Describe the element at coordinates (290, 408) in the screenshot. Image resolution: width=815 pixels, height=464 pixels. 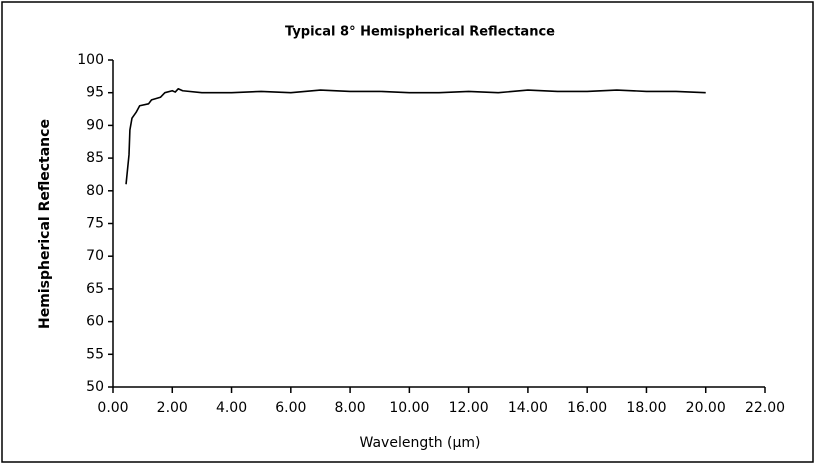
I see `x-tick-label: 6.00` at that location.